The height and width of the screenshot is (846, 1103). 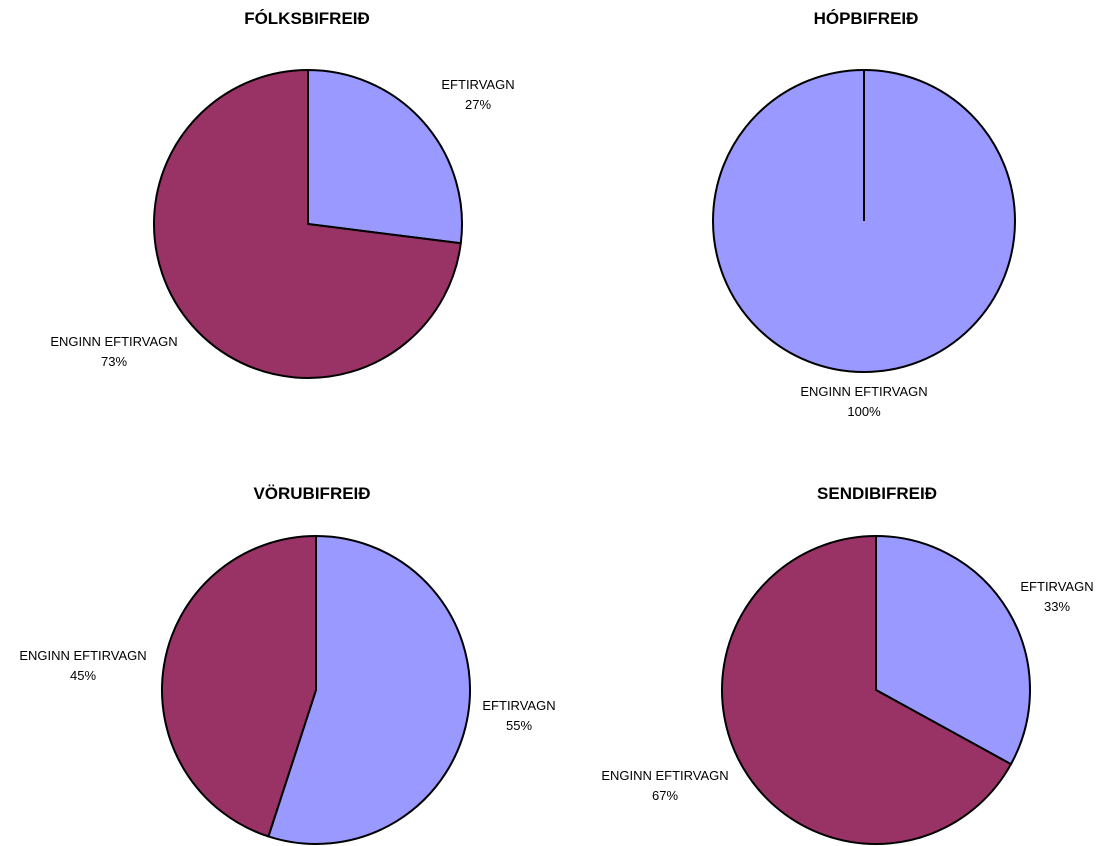 What do you see at coordinates (307, 18) in the screenshot?
I see `chart-title: FÓLKSBIFREIÐ` at bounding box center [307, 18].